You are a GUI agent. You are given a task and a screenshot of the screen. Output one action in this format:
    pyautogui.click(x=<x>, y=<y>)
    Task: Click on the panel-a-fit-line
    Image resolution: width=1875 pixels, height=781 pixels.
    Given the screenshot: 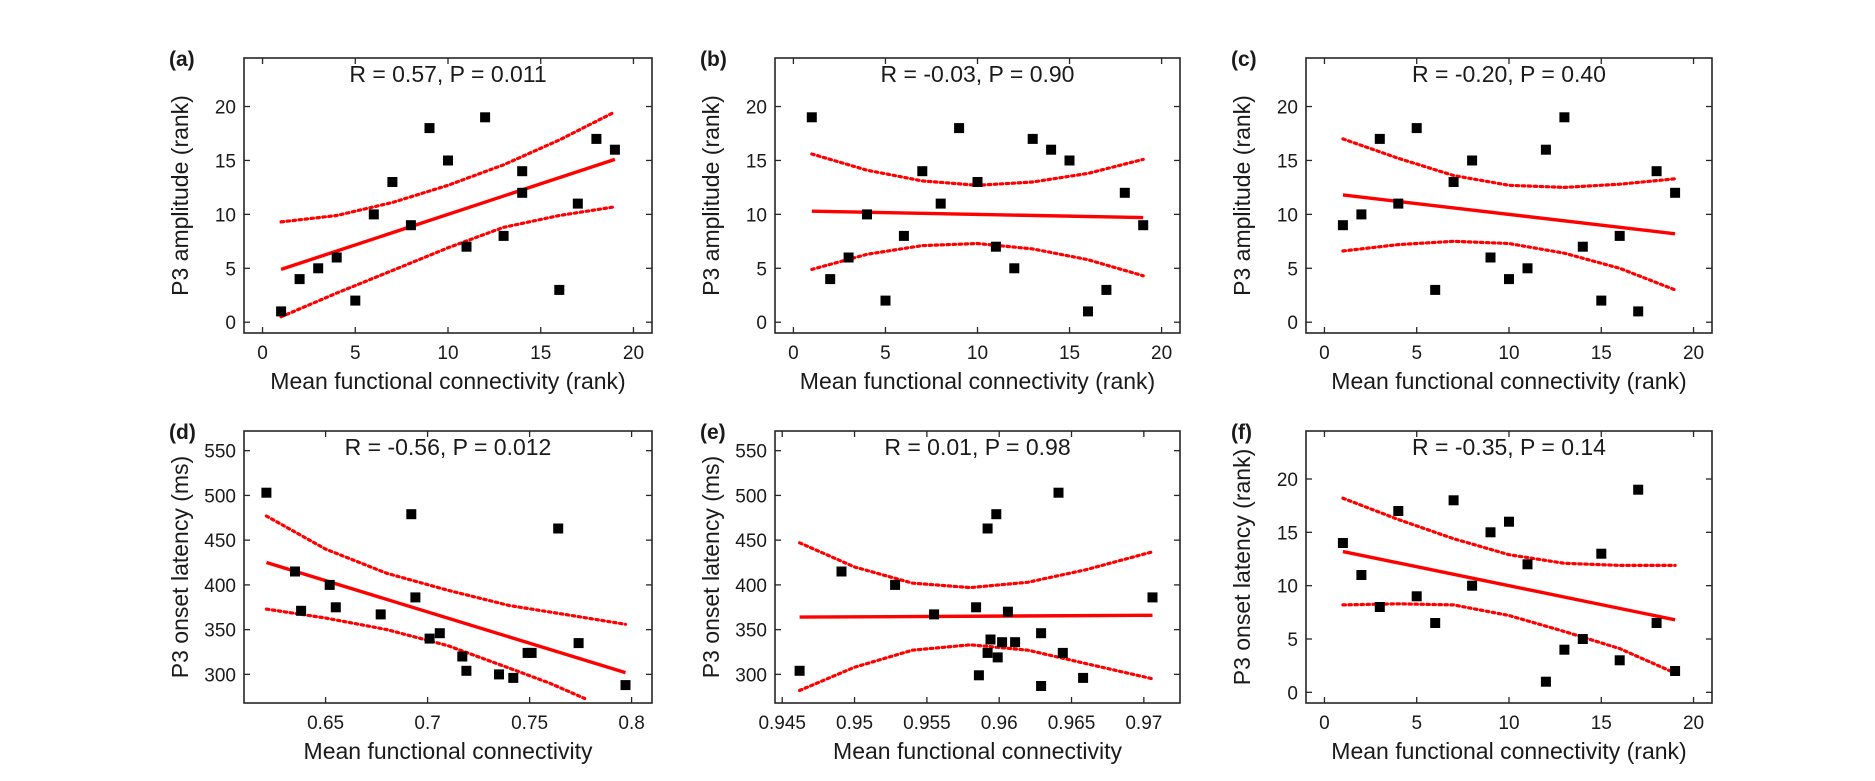 What is the action you would take?
    pyautogui.click(x=448, y=214)
    